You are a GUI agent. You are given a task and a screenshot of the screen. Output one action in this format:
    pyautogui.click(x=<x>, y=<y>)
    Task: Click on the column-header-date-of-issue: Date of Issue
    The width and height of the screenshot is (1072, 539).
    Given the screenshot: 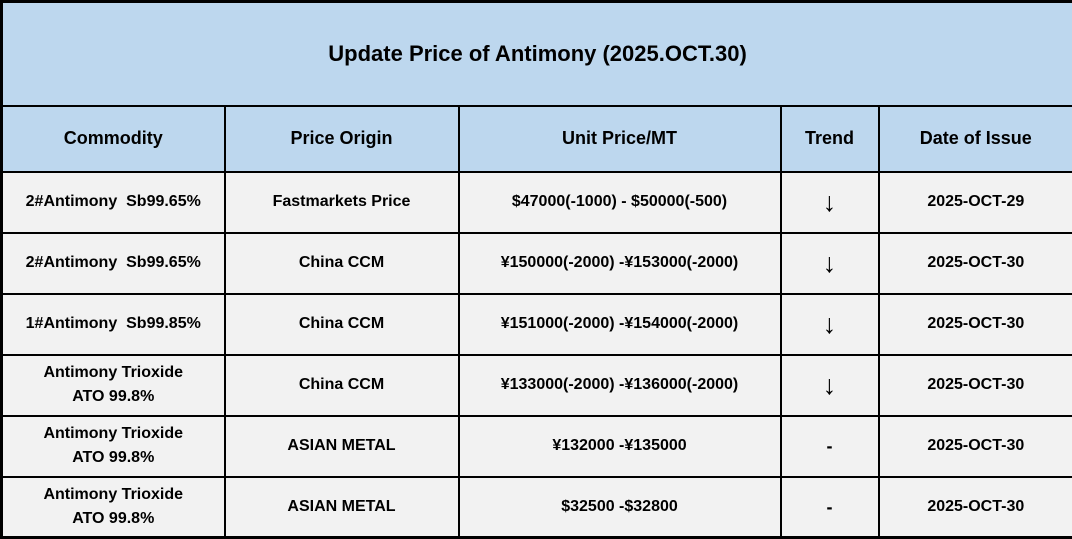 What is the action you would take?
    pyautogui.click(x=974, y=138)
    